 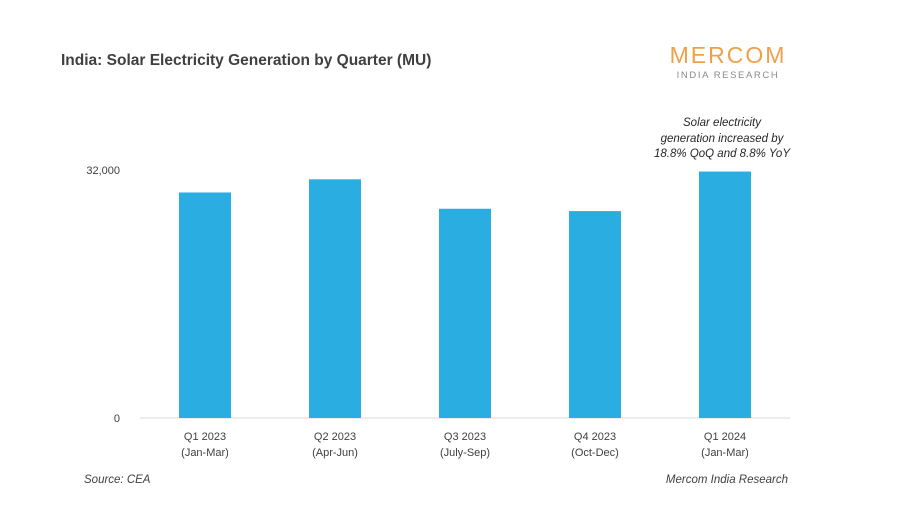 What do you see at coordinates (117, 419) in the screenshot?
I see `y-tick-label: 0` at bounding box center [117, 419].